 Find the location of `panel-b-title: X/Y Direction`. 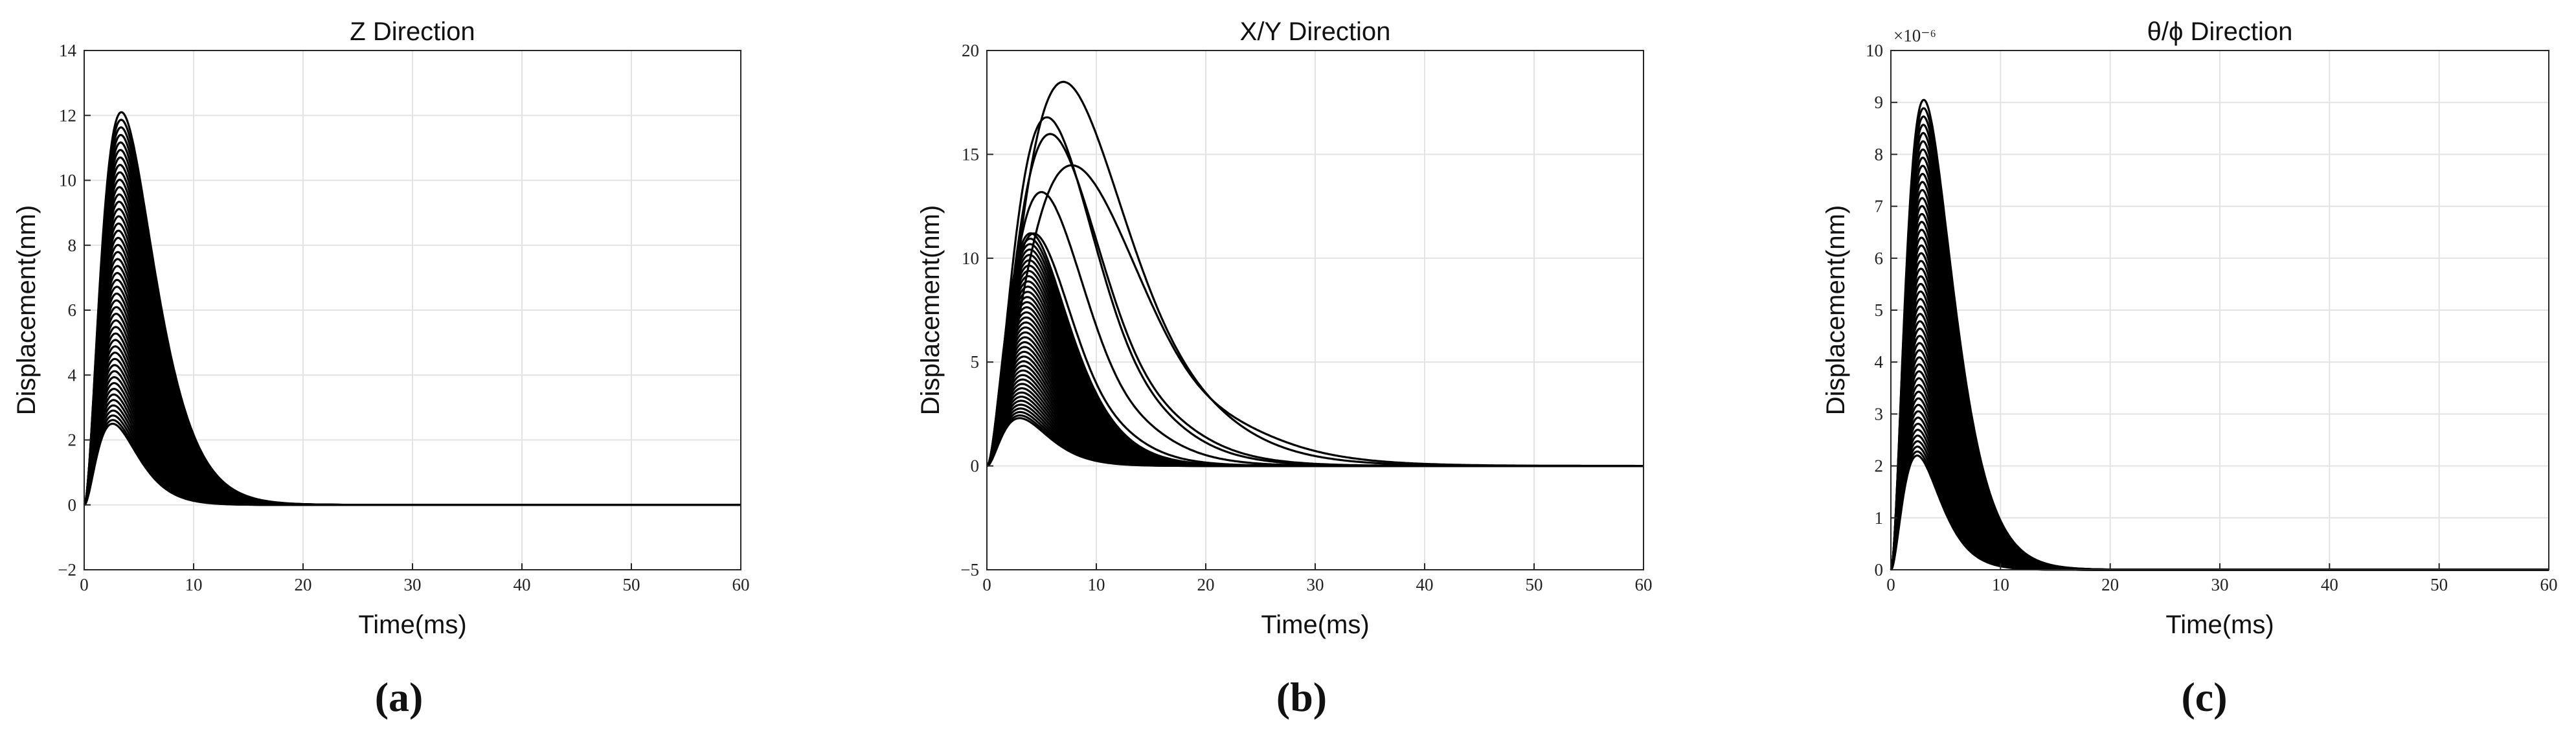

panel-b-title: X/Y Direction is located at coordinates (1315, 31).